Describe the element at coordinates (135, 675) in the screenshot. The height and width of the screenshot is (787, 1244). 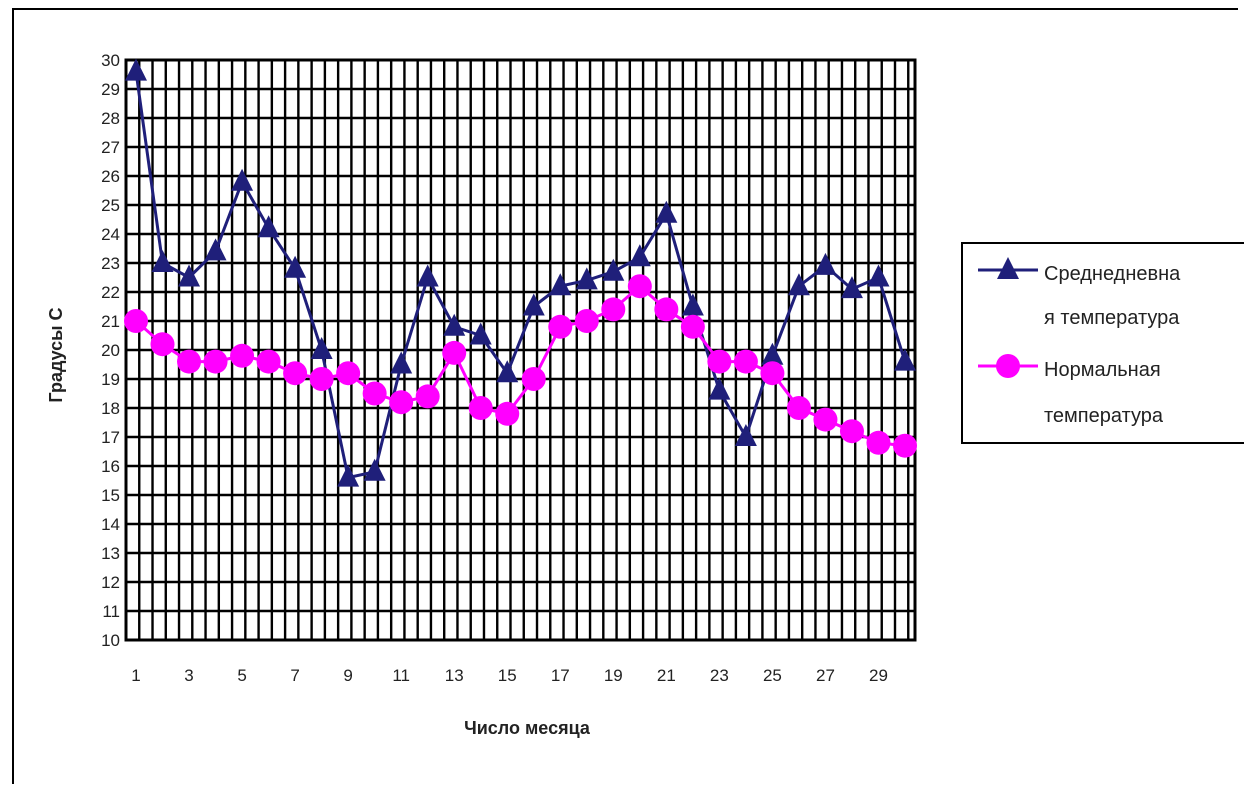
I see `x-tick-label: 1` at that location.